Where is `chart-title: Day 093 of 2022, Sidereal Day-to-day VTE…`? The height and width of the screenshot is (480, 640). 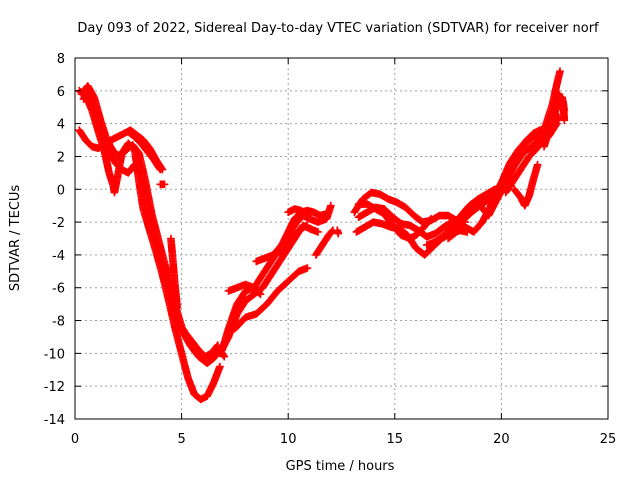
chart-title: Day 093 of 2022, Sidereal Day-to-day VTE… is located at coordinates (338, 28).